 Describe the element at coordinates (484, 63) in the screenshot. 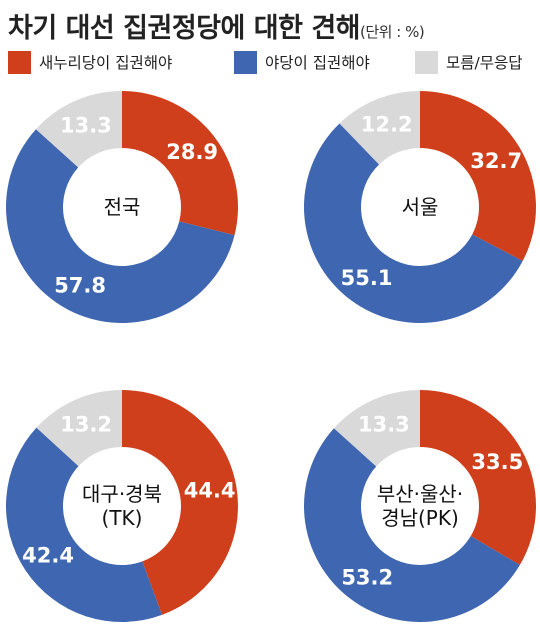

I see `legend-label-unknown: 모름/무응답` at that location.